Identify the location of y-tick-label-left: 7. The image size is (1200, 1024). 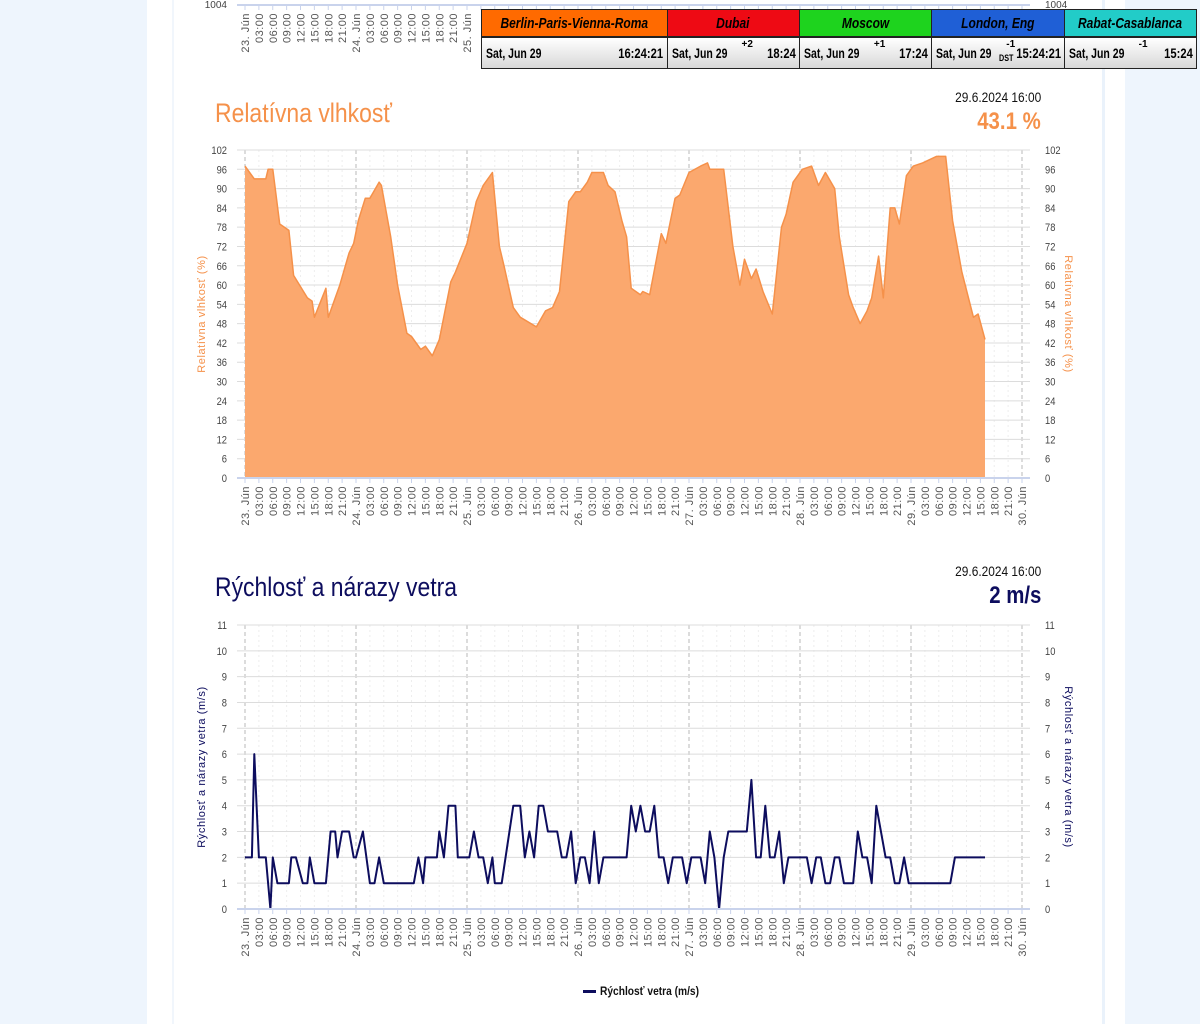
(224, 730).